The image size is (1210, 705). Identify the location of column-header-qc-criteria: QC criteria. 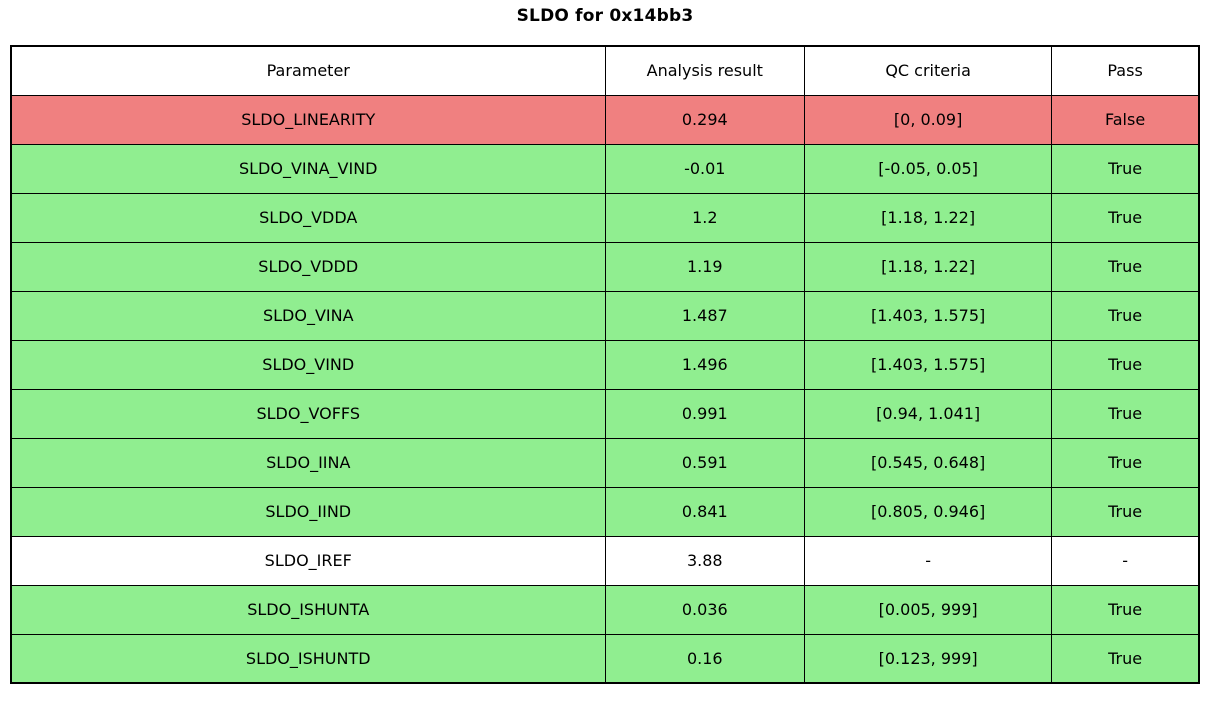
(928, 70).